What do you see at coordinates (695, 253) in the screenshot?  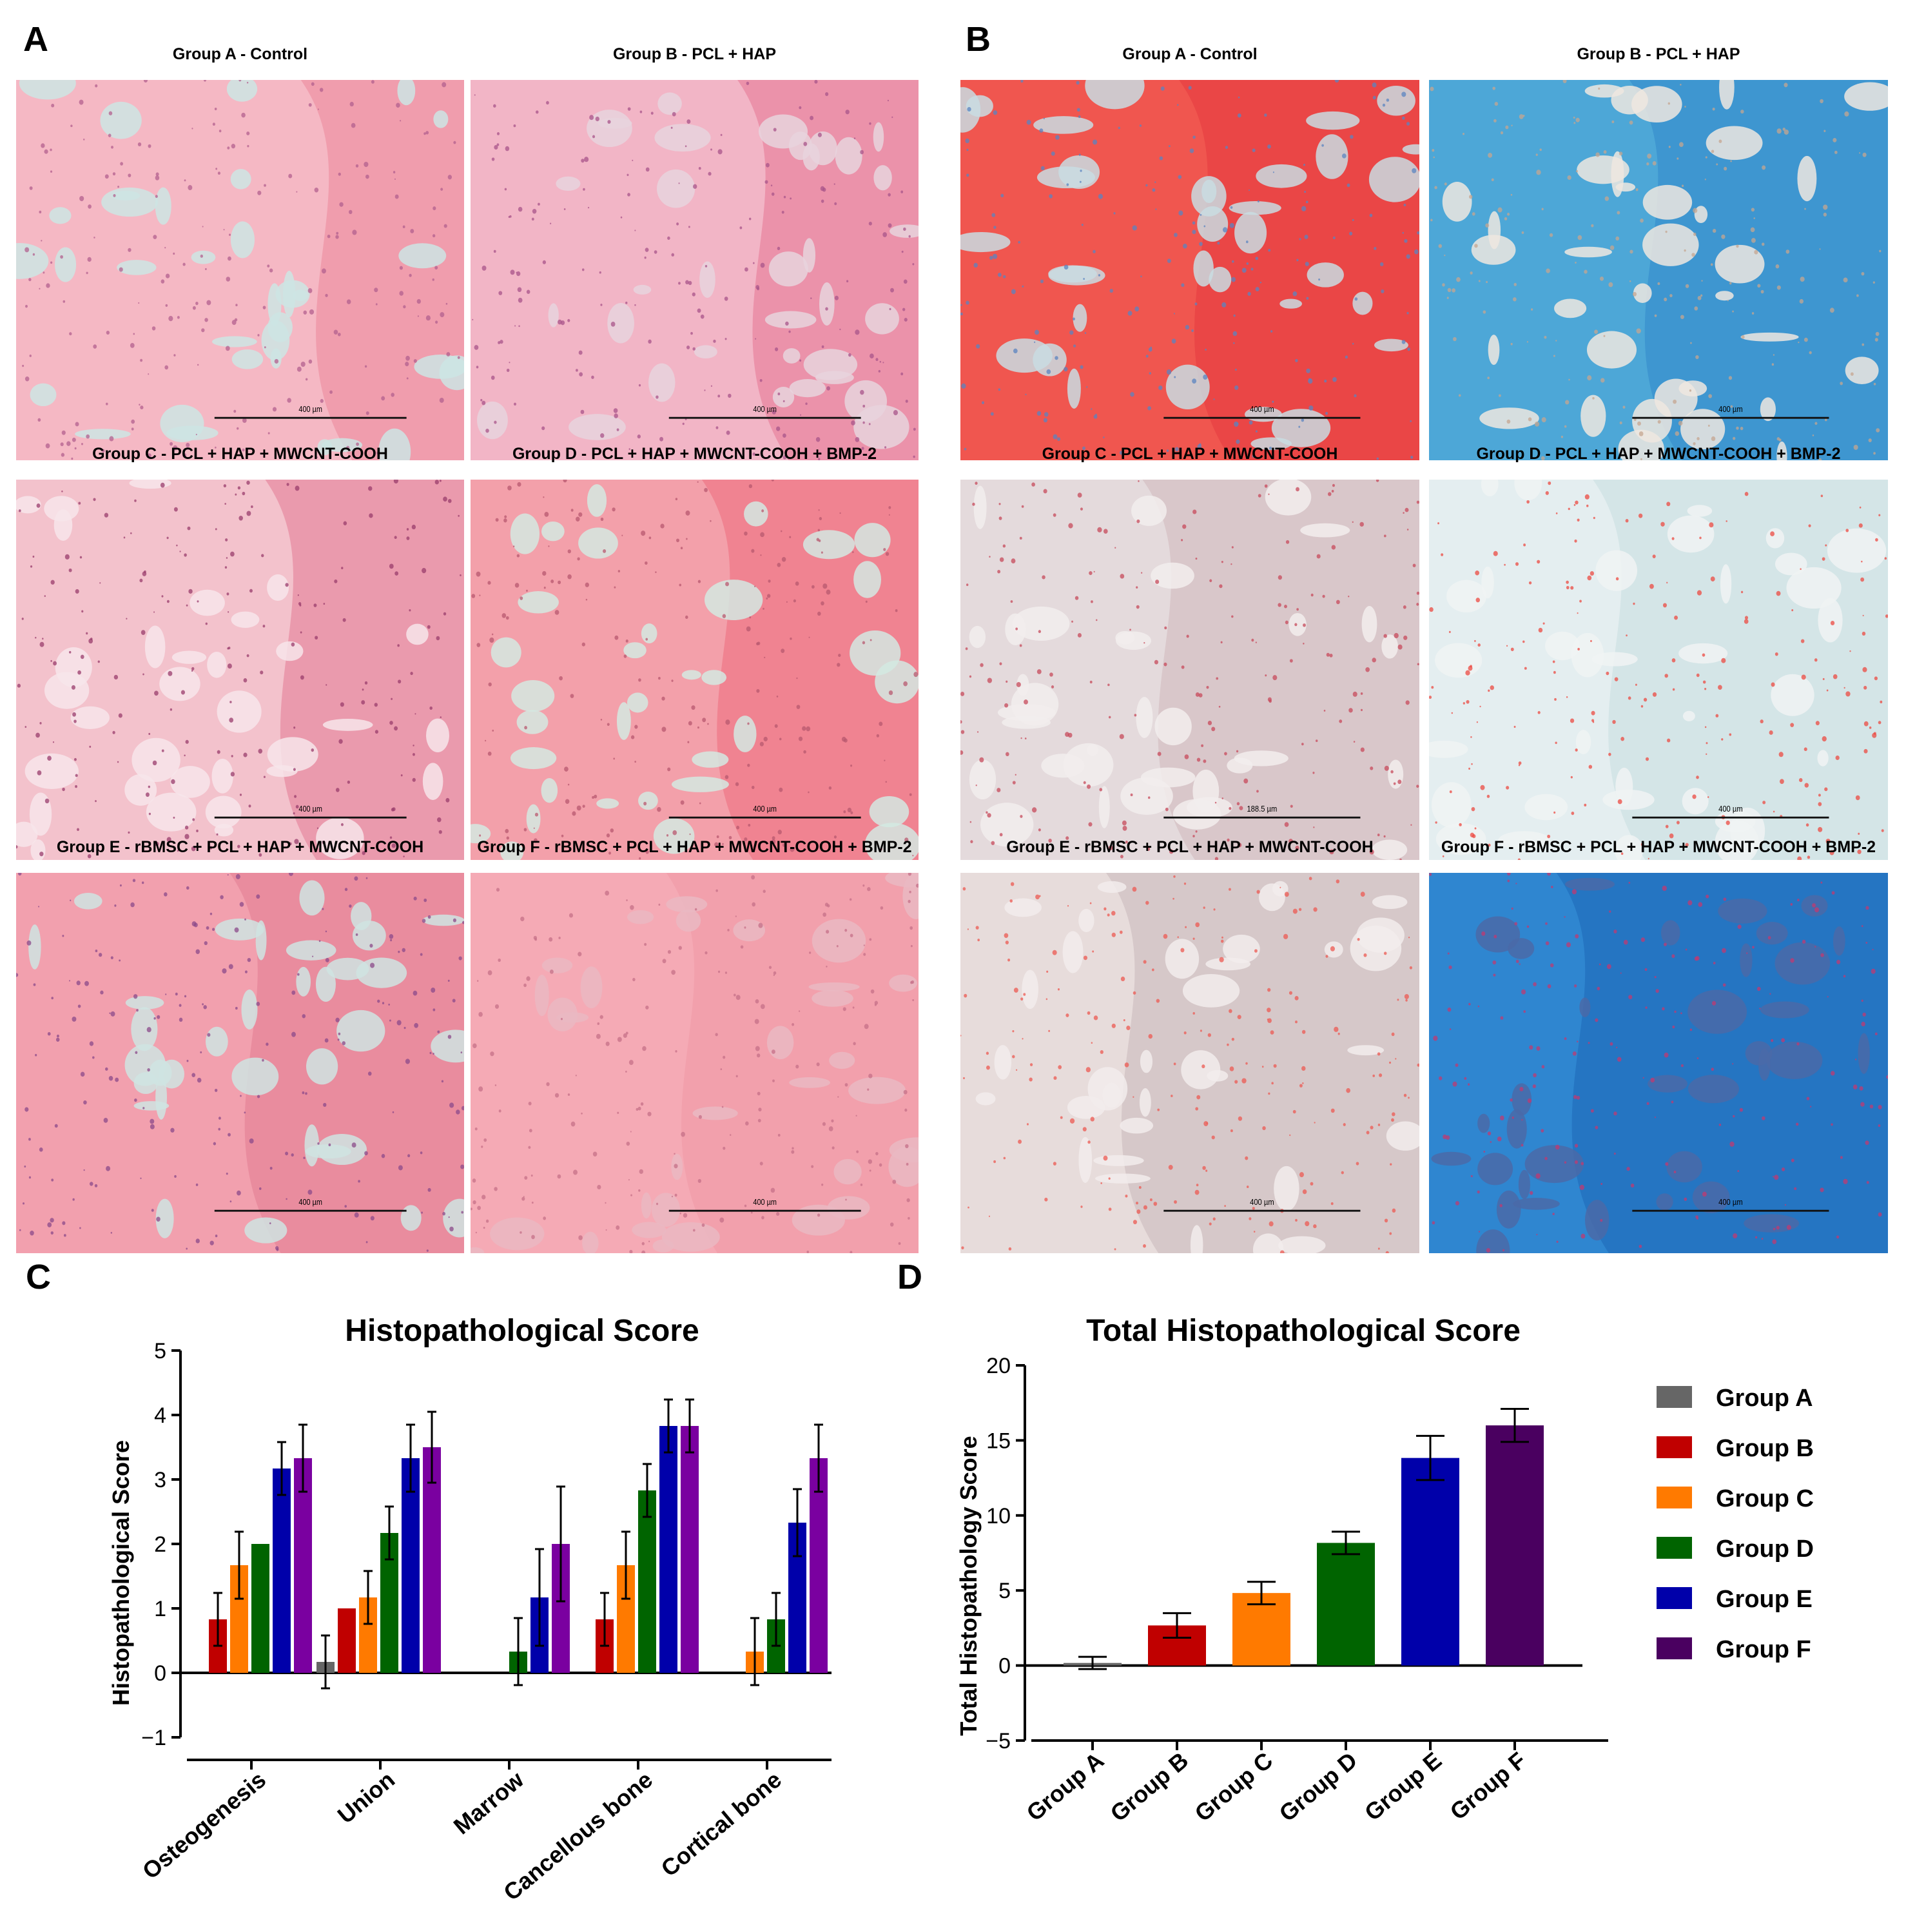 I see `he-micrograph-2: Group B - PCL + HAP 400 µm` at bounding box center [695, 253].